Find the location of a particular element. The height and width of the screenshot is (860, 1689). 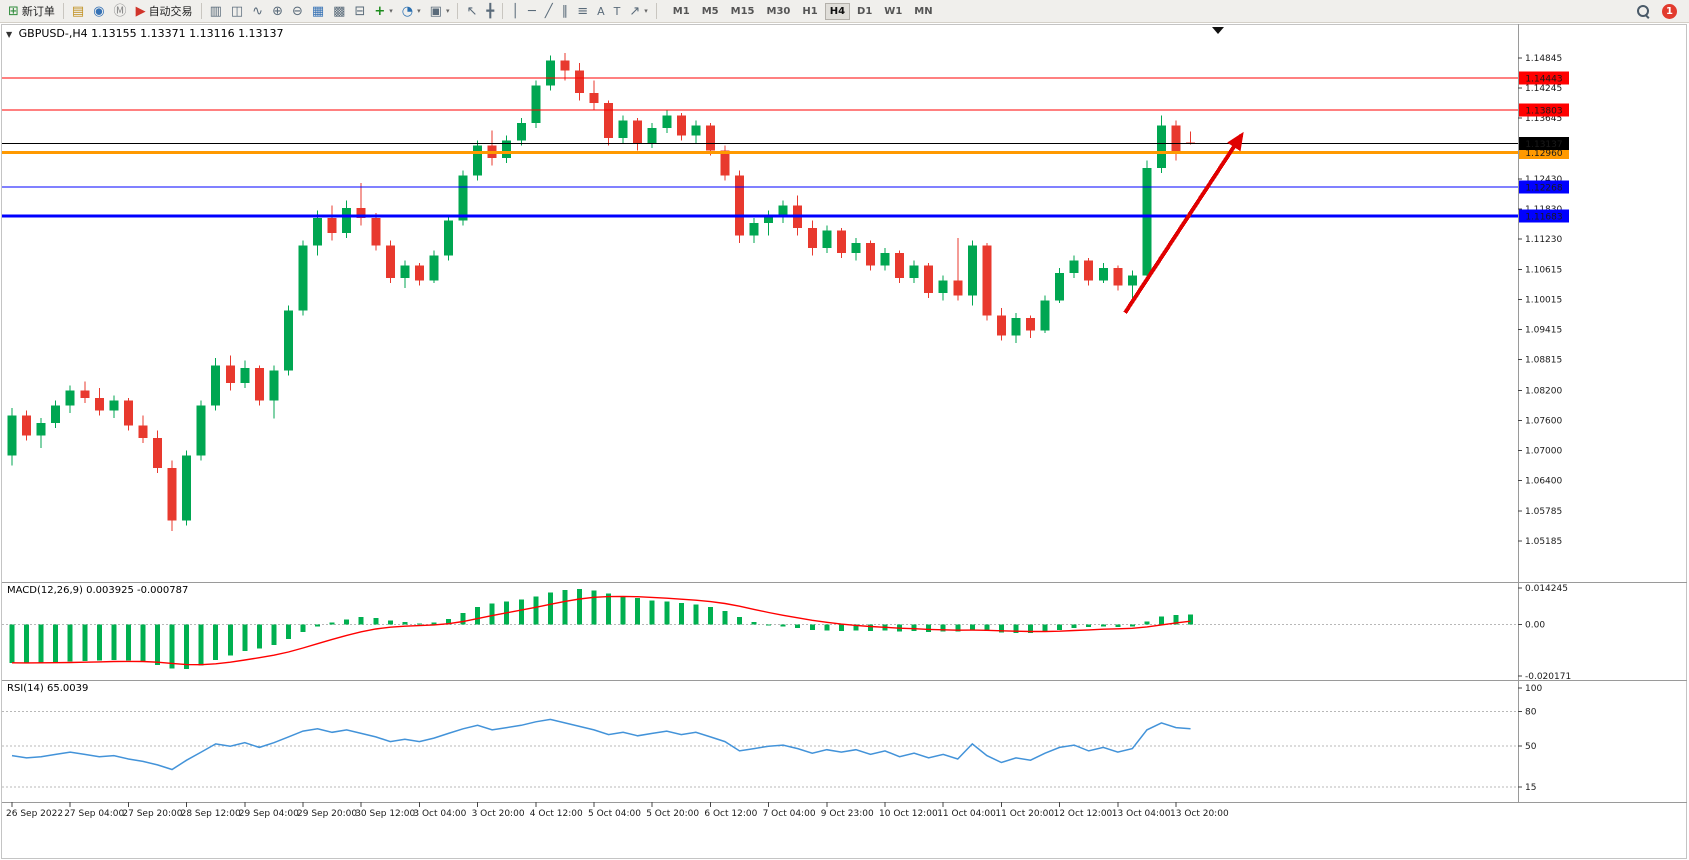

timeframe-button-m15: M15 is located at coordinates (743, 11).